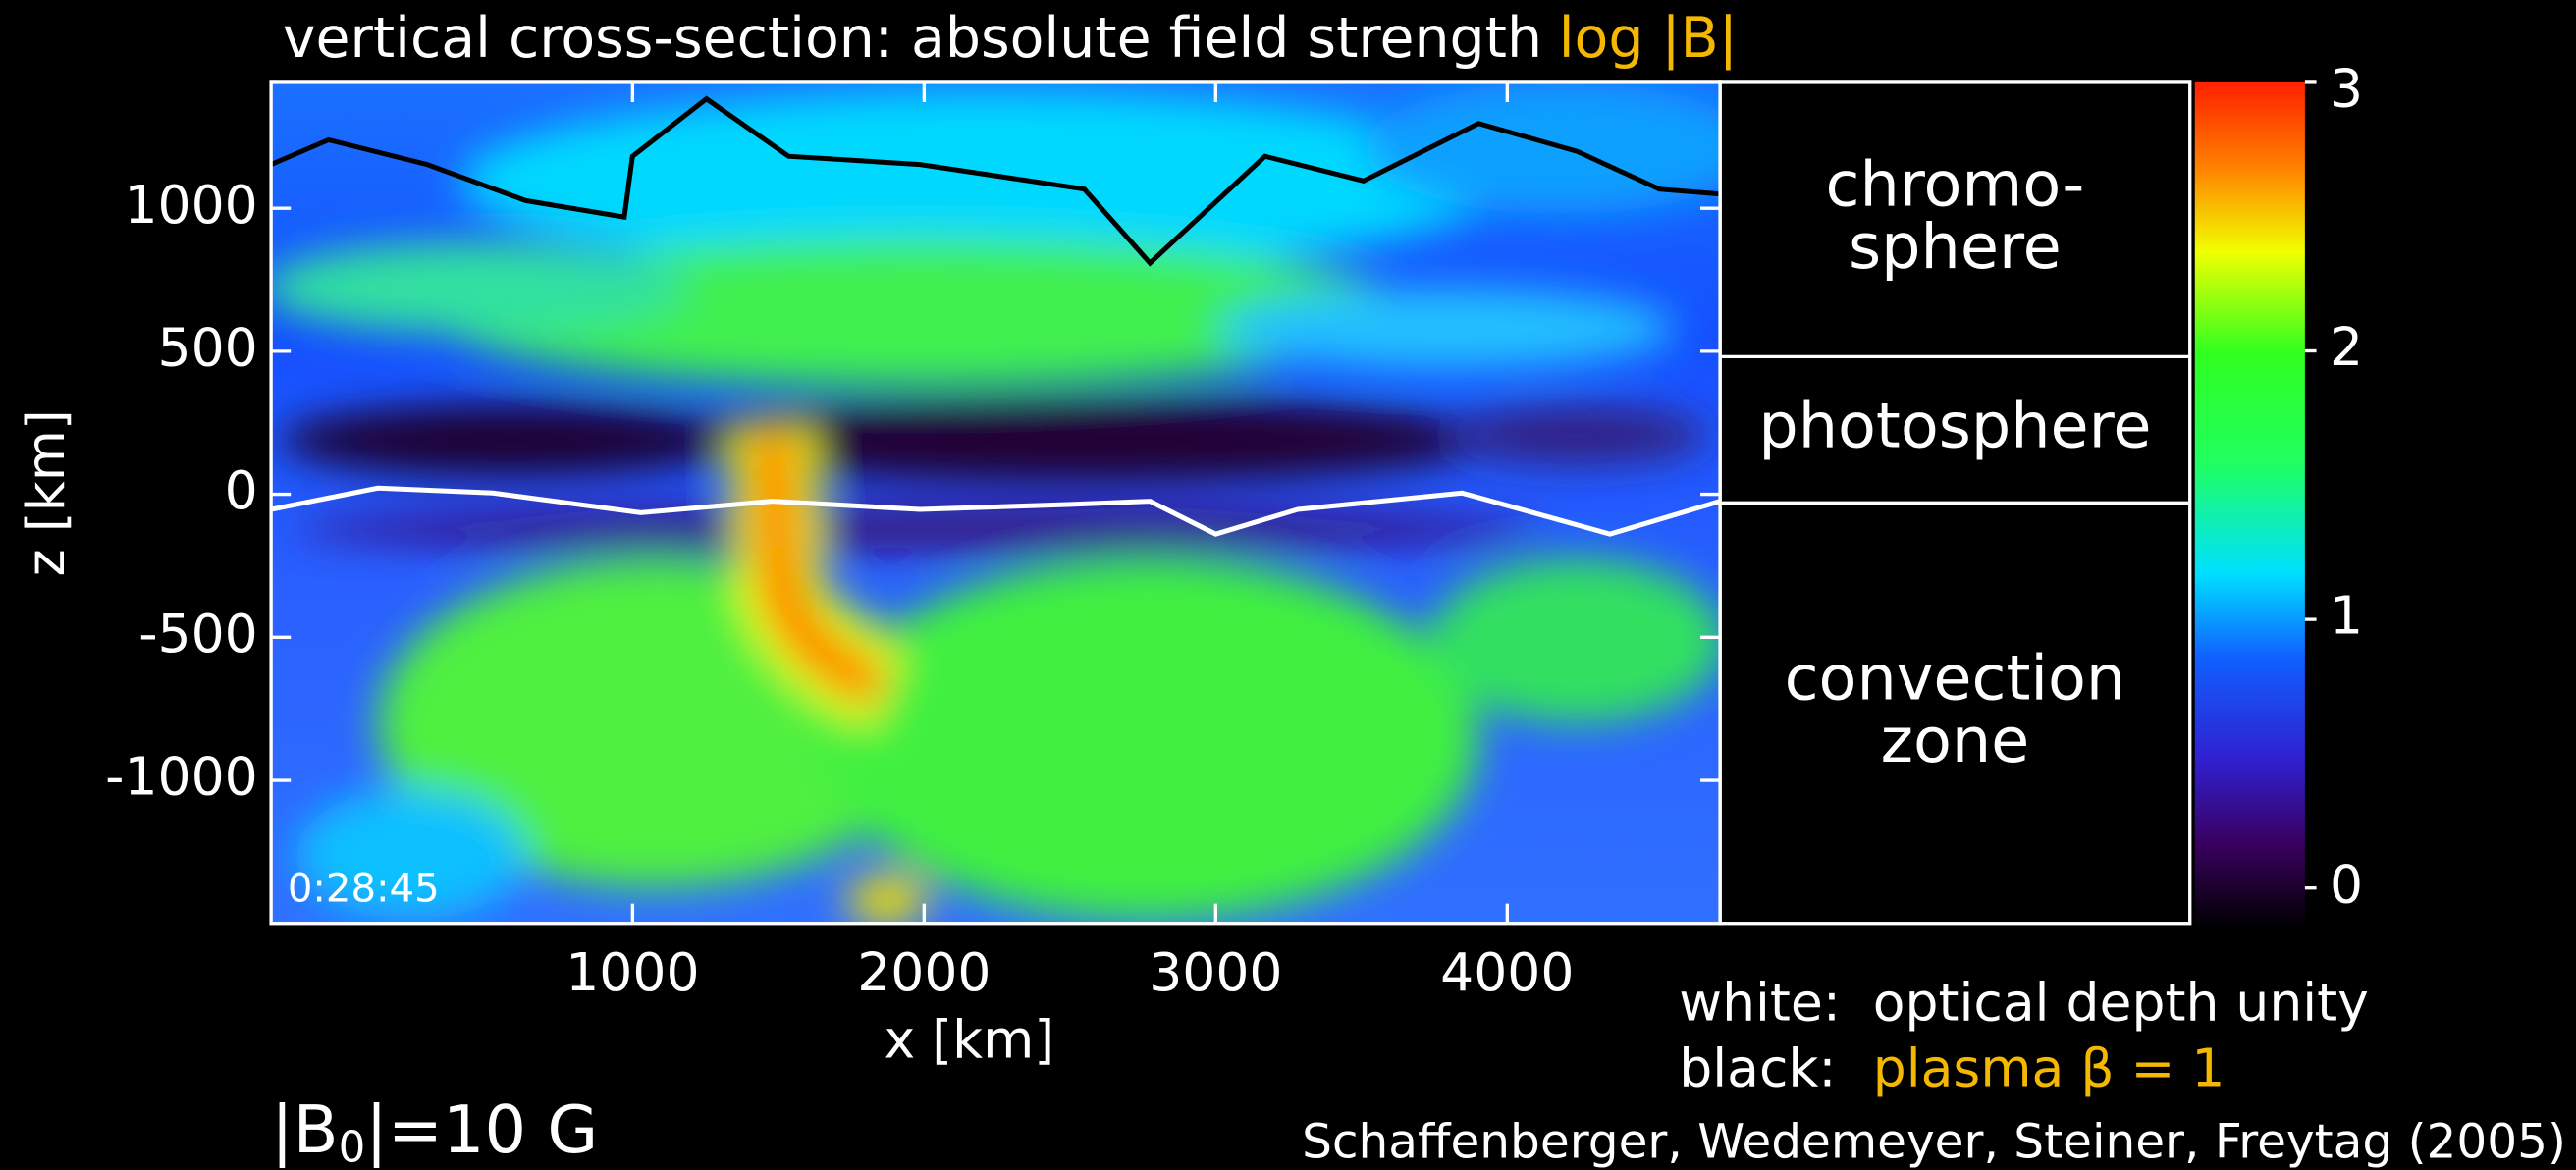 Image resolution: width=2576 pixels, height=1170 pixels. Describe the element at coordinates (364, 888) in the screenshot. I see `timestamp: 0:28:45` at that location.